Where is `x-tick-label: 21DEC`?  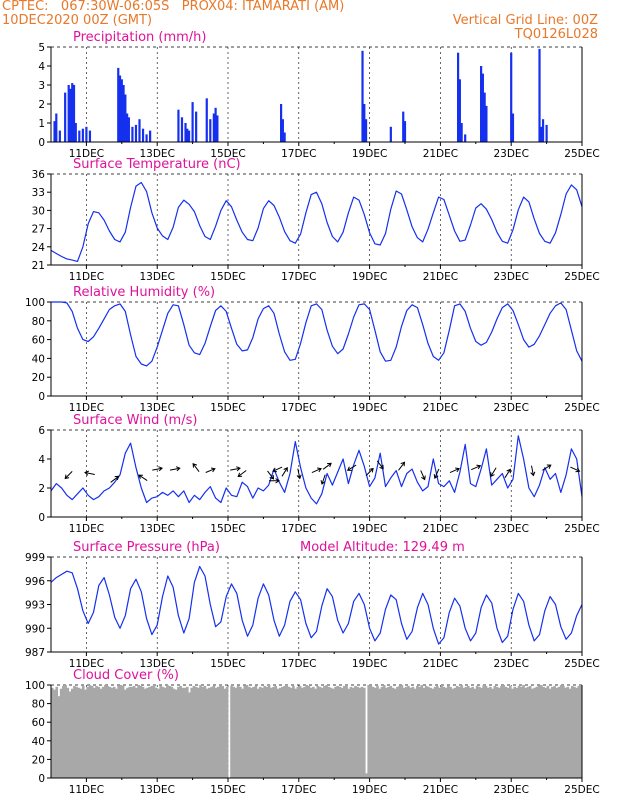 x-tick-label: 21DEC is located at coordinates (440, 408).